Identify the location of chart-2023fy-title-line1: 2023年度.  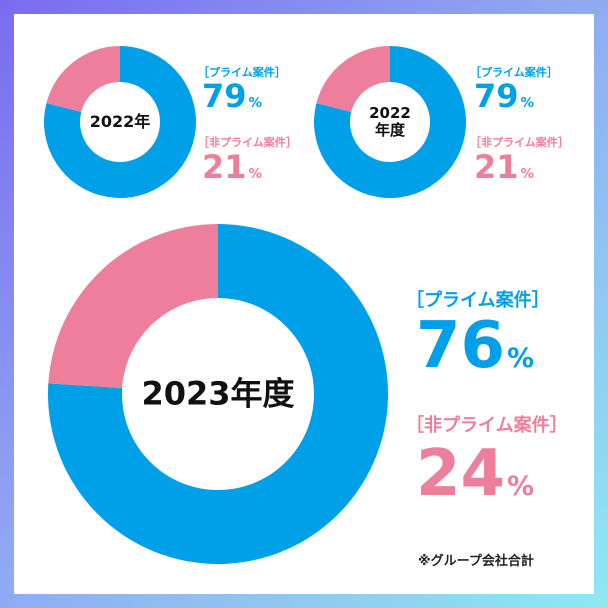
(218, 393).